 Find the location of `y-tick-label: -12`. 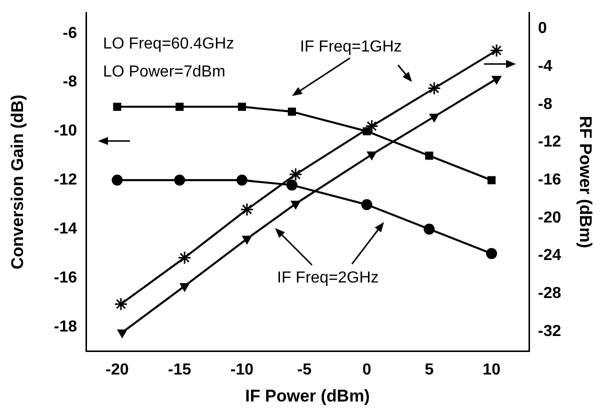

y-tick-label: -12 is located at coordinates (66, 180).